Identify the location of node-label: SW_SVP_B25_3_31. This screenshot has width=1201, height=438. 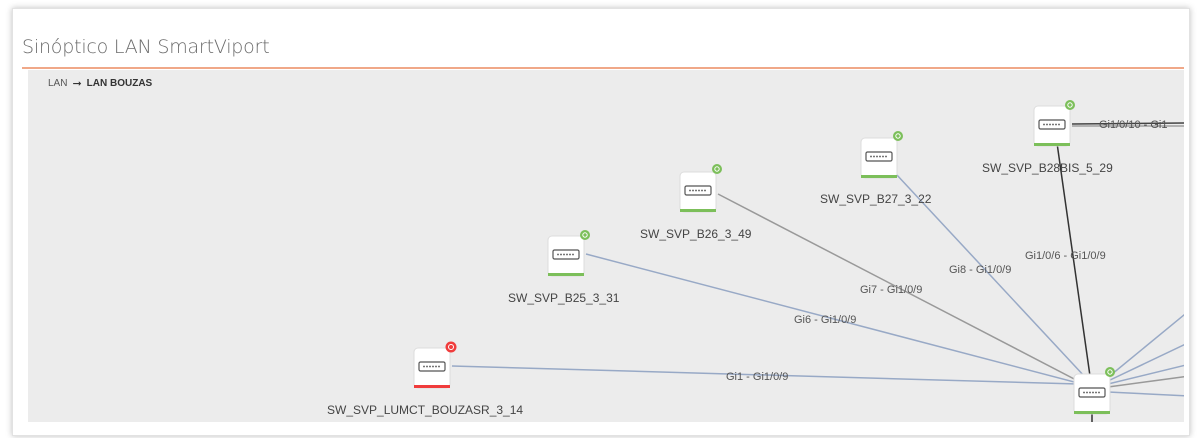
(564, 298).